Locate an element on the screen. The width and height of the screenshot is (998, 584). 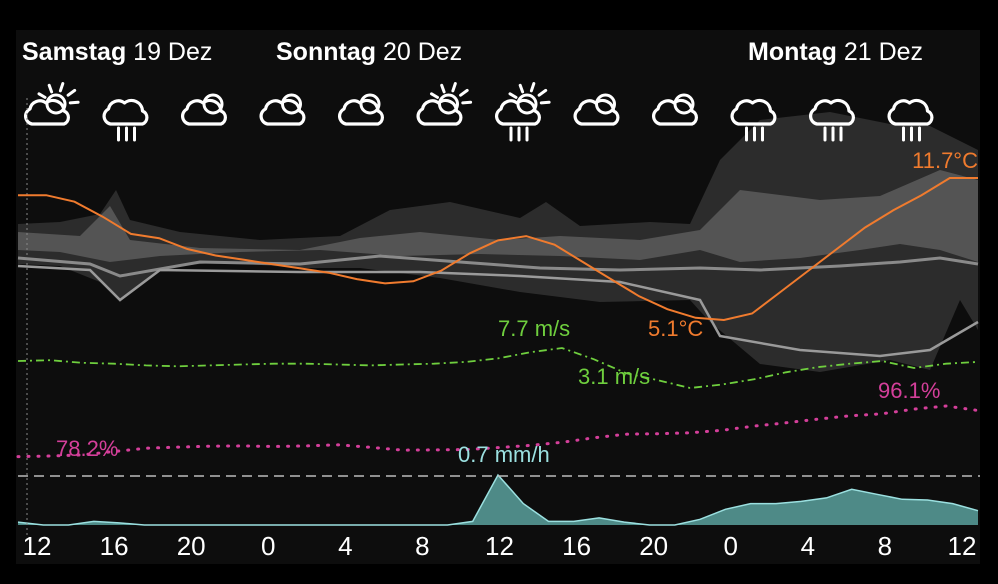
wind-line is located at coordinates (498, 368).